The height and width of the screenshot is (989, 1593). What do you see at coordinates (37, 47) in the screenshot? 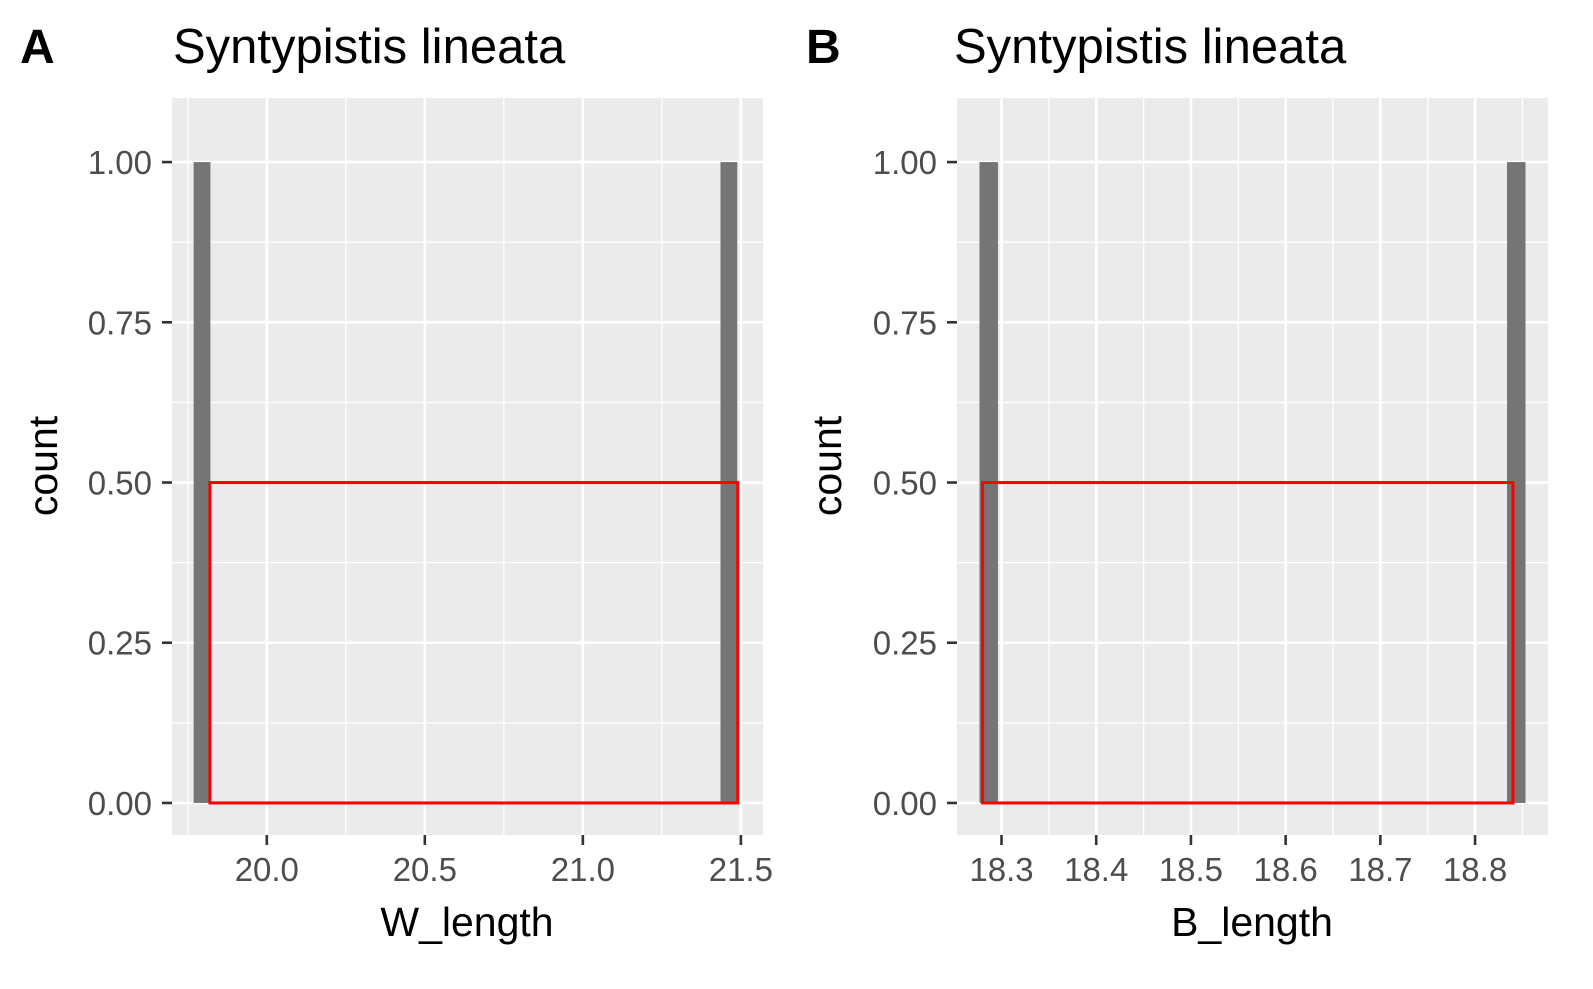
I see `panel-a-tag: A` at bounding box center [37, 47].